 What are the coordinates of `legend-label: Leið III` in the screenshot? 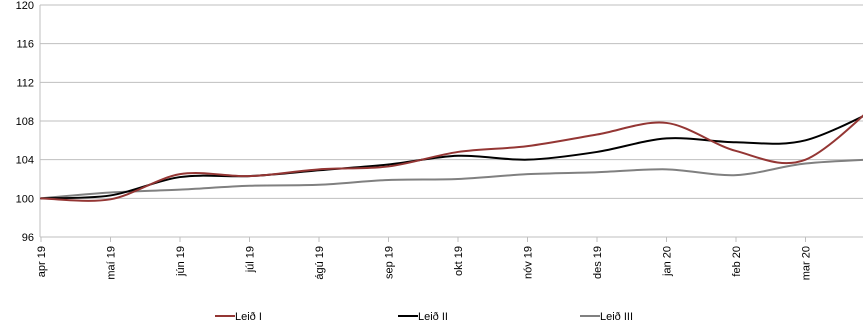 It's located at (616, 317).